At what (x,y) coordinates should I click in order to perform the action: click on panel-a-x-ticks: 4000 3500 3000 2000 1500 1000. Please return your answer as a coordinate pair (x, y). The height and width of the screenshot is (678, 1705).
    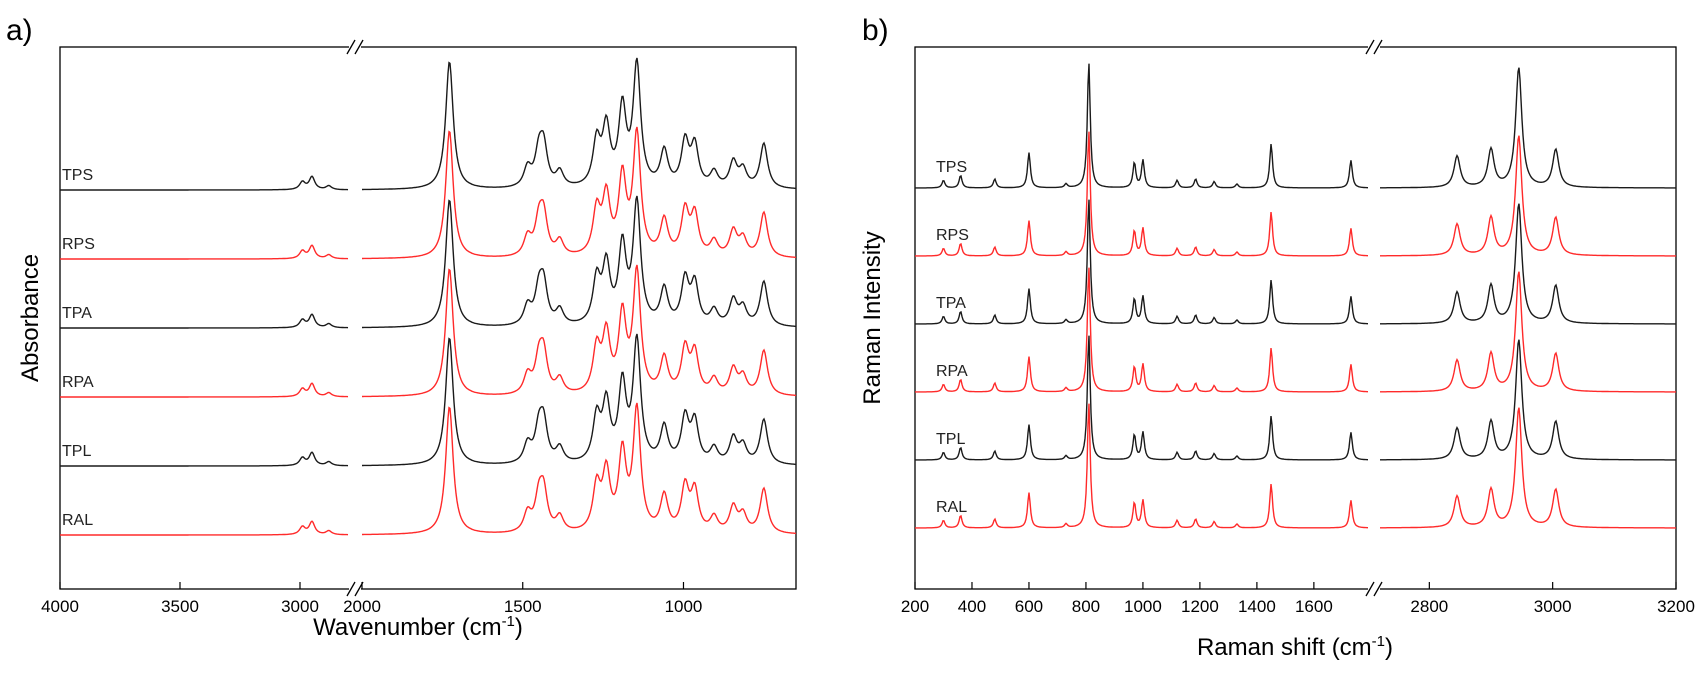
    Looking at the image, I should click on (371, 599).